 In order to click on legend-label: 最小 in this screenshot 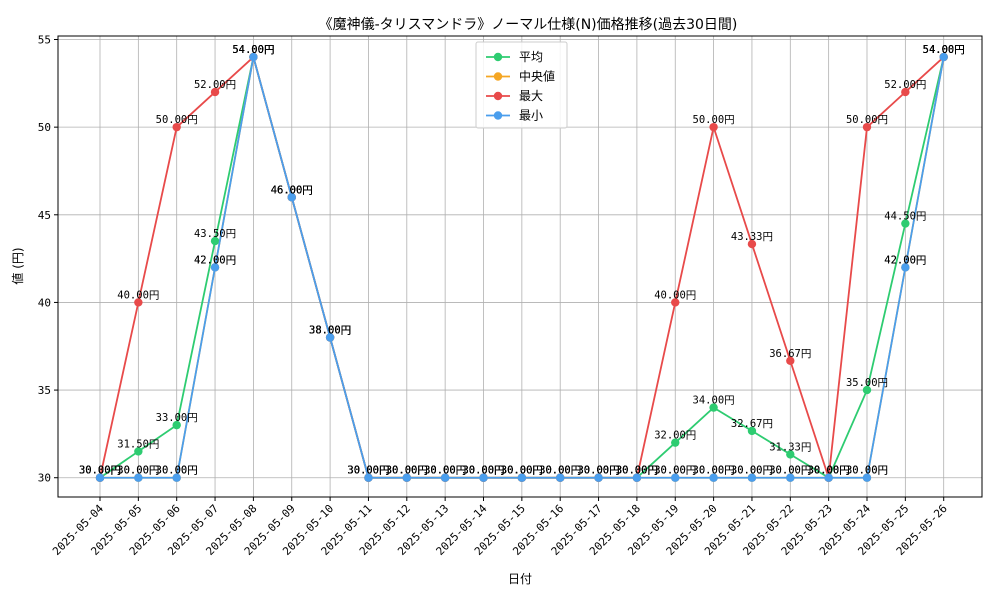, I will do `click(531, 116)`.